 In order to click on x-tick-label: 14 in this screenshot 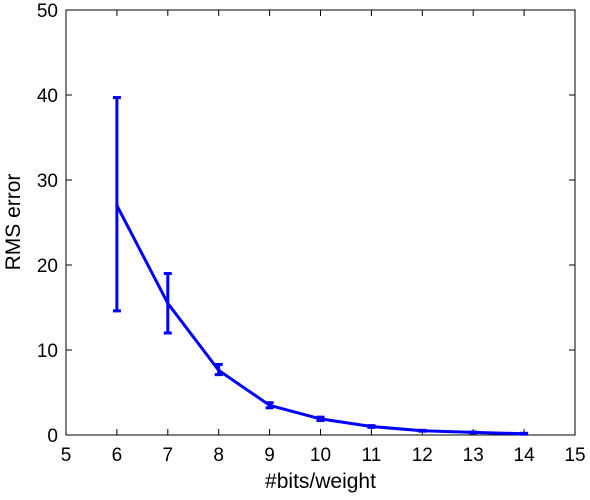, I will do `click(525, 455)`.